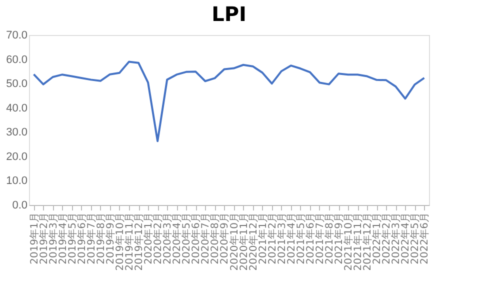 The width and height of the screenshot is (483, 286). Describe the element at coordinates (130, 241) in the screenshot. I see `x-tick-label: 2019年11月` at that location.